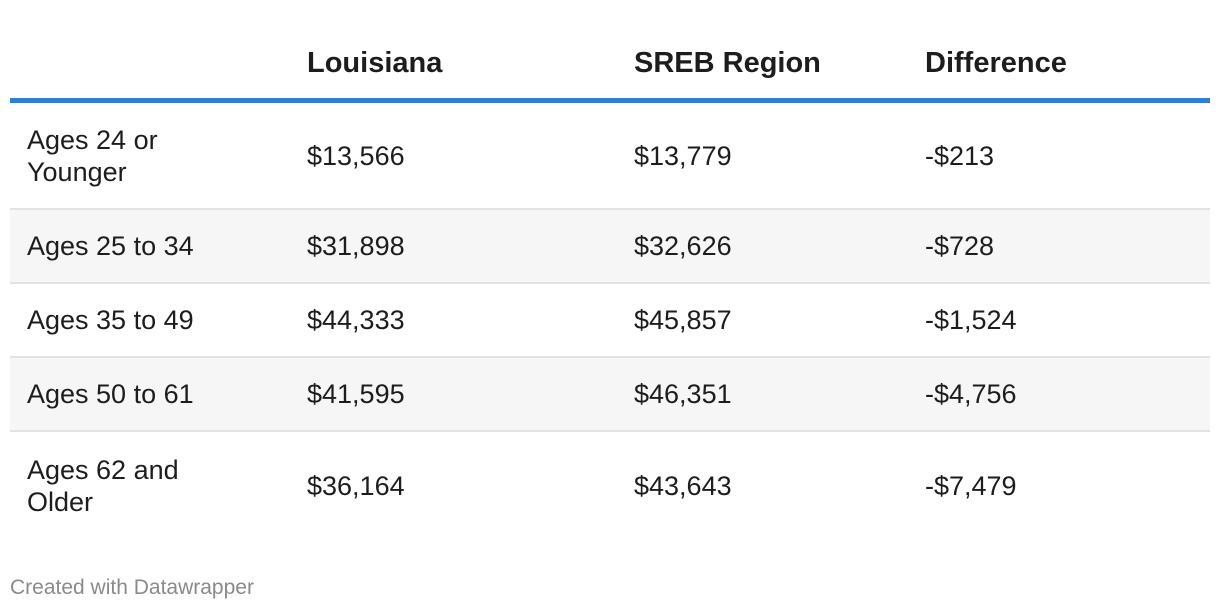  I want to click on difference-value: -$4,756, so click(971, 394).